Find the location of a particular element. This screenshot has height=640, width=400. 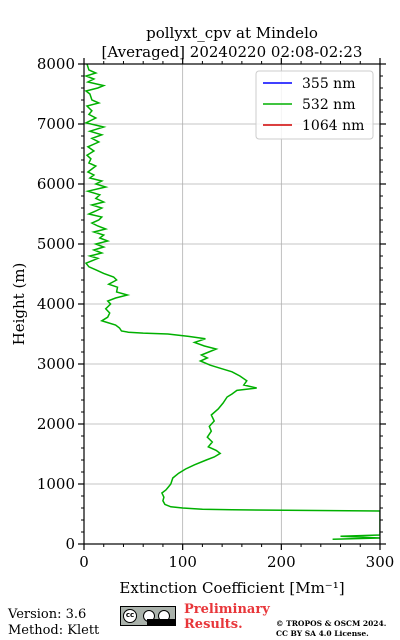

legend-label-1064-nm: 1064 nm is located at coordinates (333, 126).